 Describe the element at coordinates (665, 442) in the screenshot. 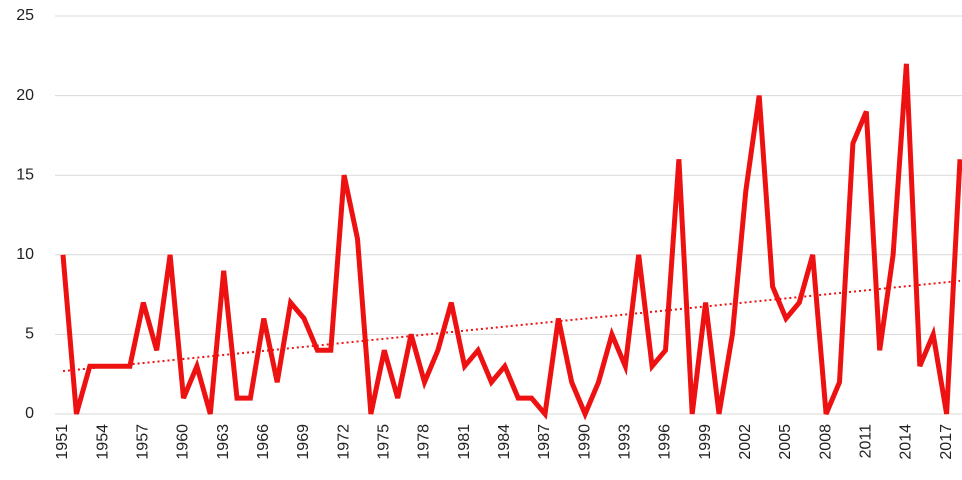

I see `x-tick-label: 1996` at that location.